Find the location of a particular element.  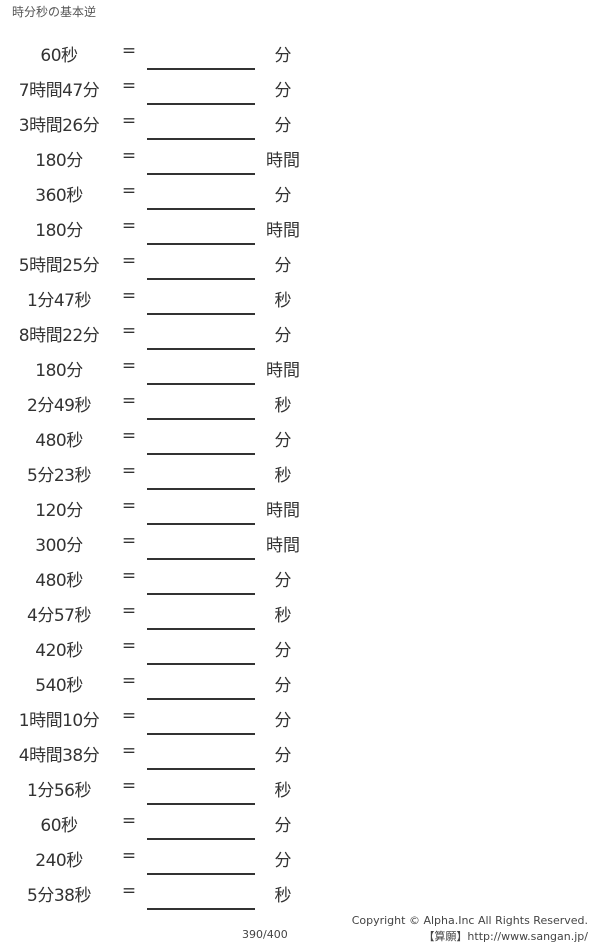

problem-row: 2分49秒 = 秒 is located at coordinates (160, 402).